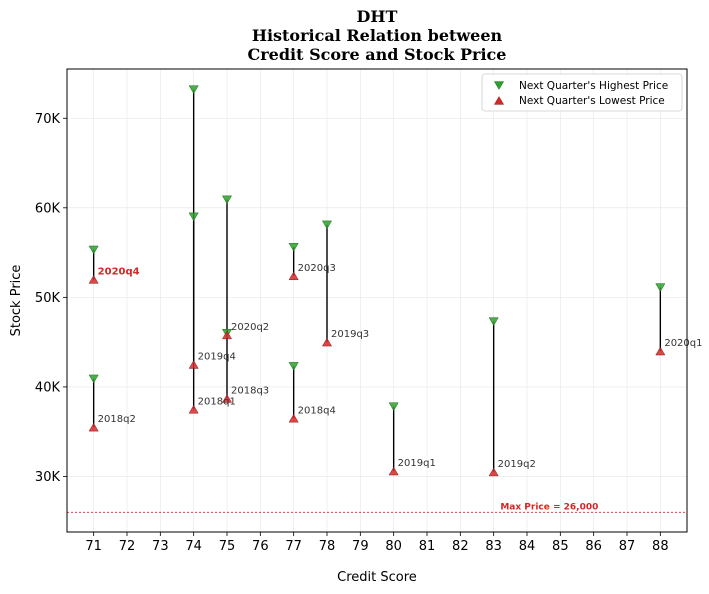 The width and height of the screenshot is (709, 594). What do you see at coordinates (48, 298) in the screenshot?
I see `y-tick-label: 50K` at bounding box center [48, 298].